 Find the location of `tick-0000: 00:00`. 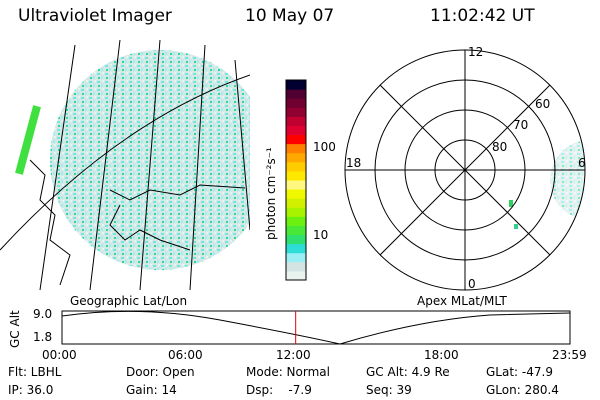

tick-0000: 00:00 is located at coordinates (59, 355).